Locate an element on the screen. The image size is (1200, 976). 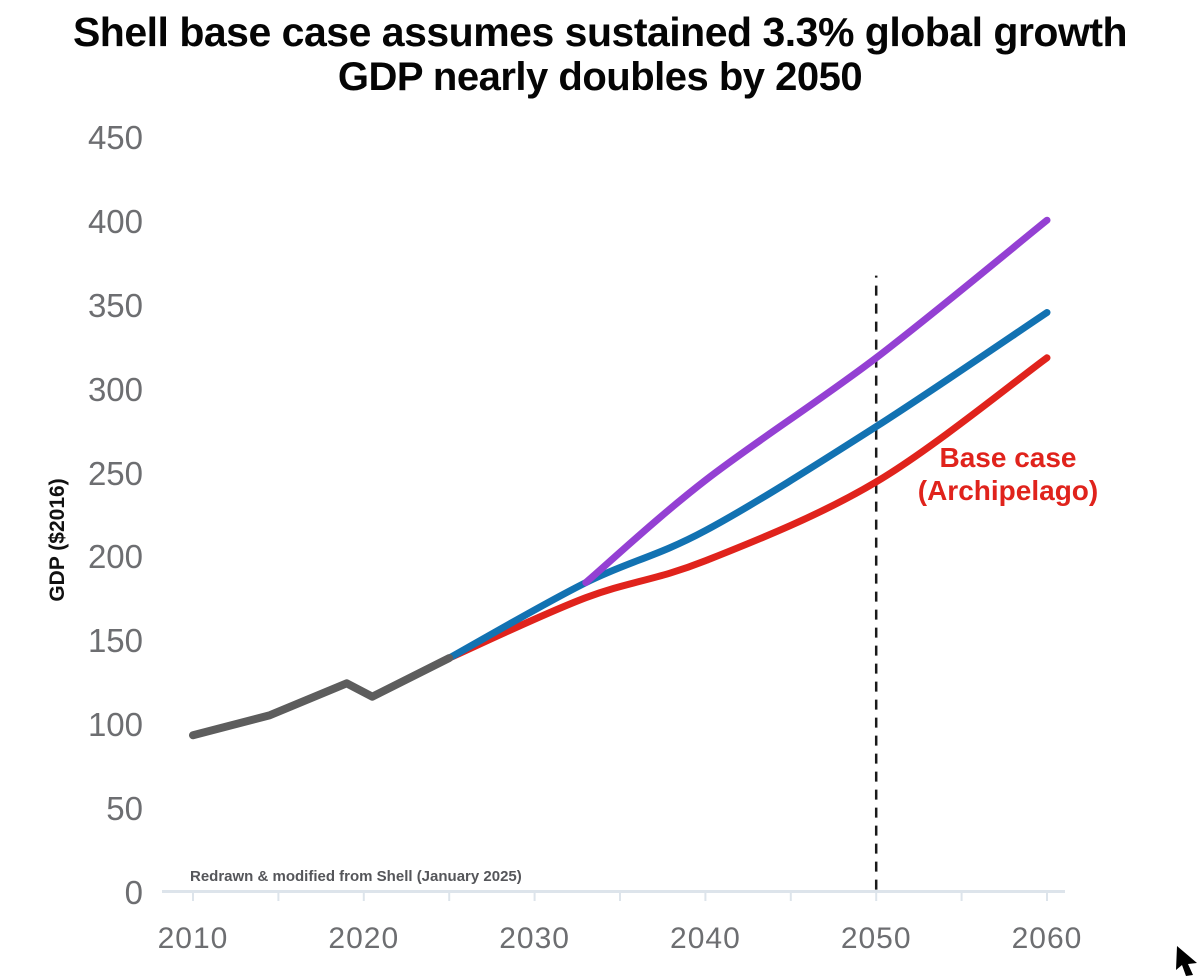
x-tick-label: 2030 is located at coordinates (534, 938).